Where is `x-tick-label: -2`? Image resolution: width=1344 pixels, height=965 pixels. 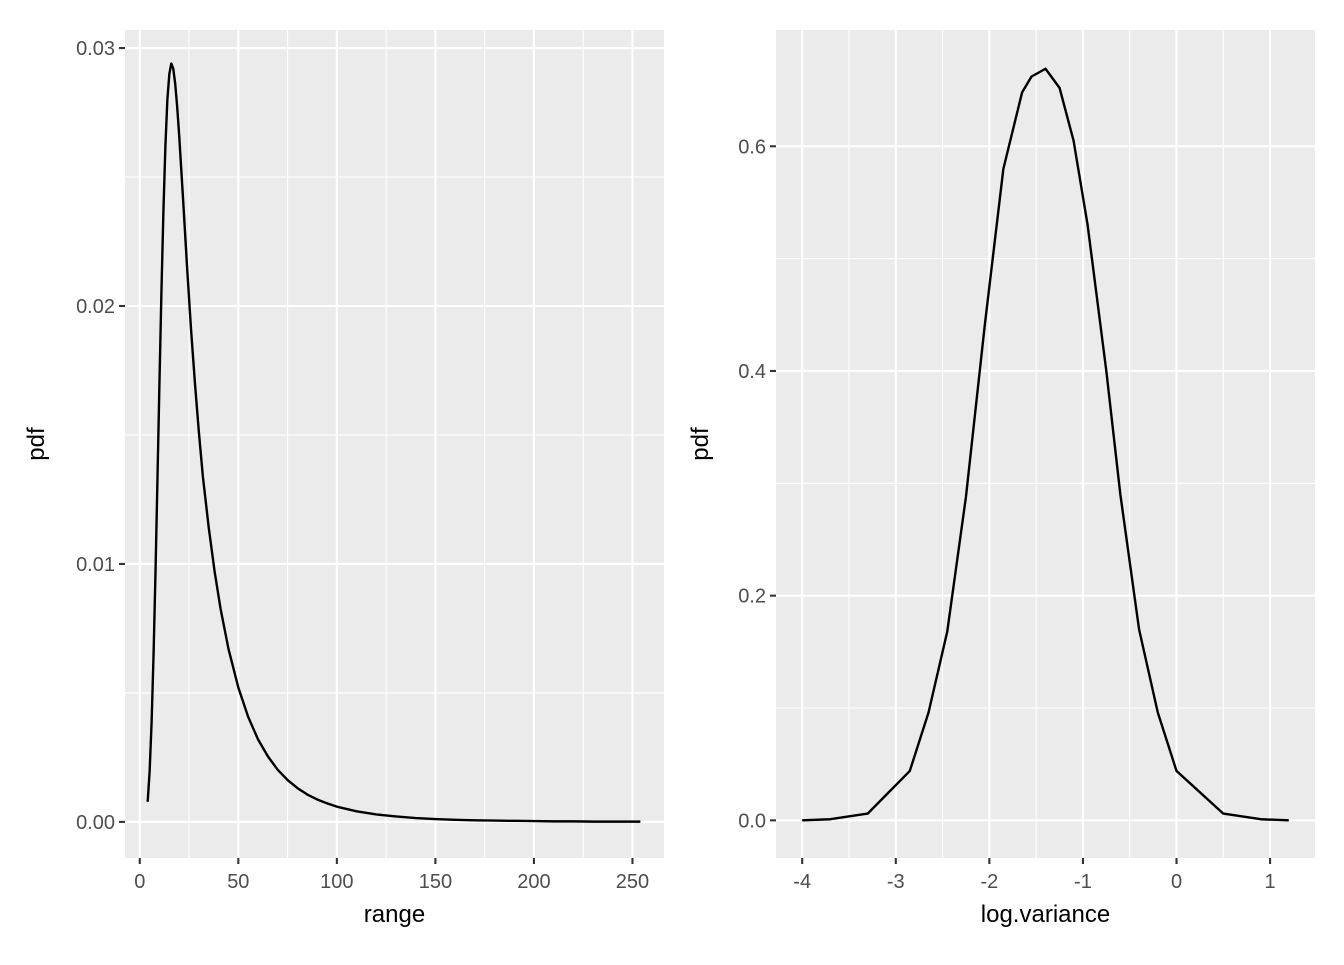
x-tick-label: -2 is located at coordinates (989, 882).